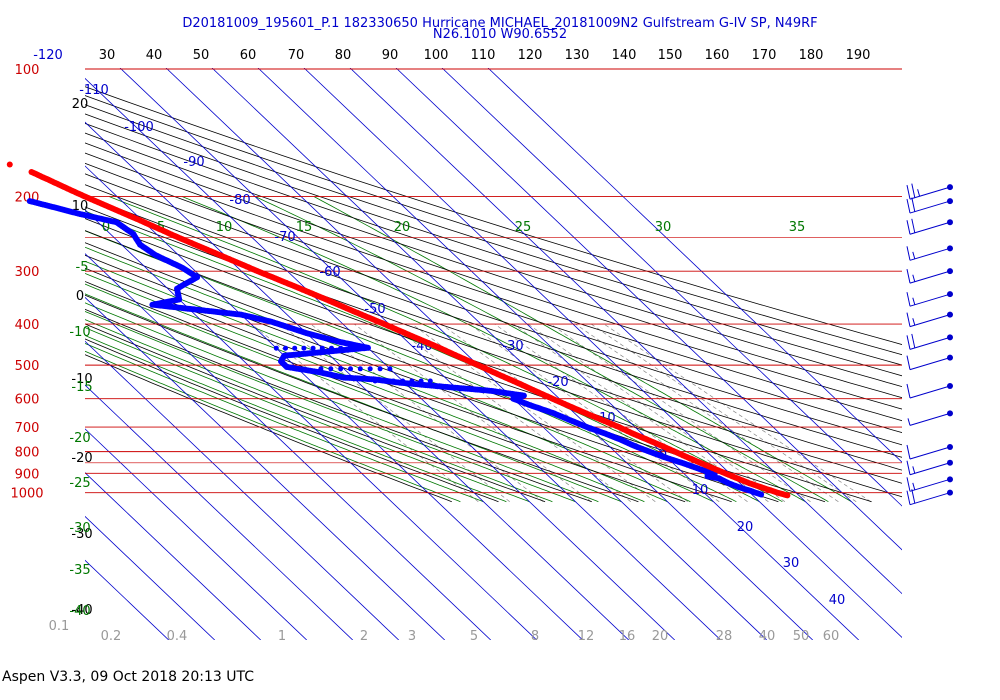 The height and width of the screenshot is (700, 1000). Describe the element at coordinates (797, 227) in the screenshot. I see `moist-adiabat-label: 35` at that location.